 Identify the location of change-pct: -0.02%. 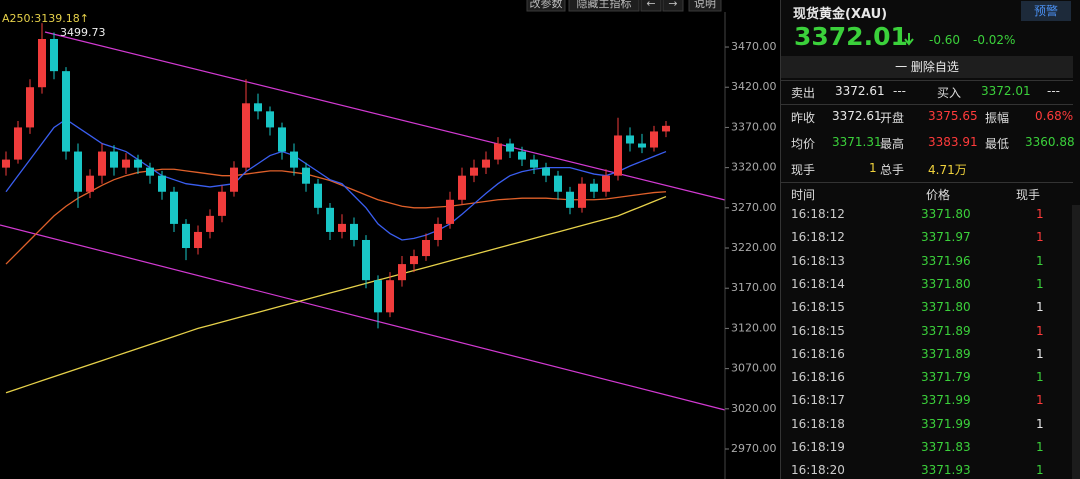
(994, 40).